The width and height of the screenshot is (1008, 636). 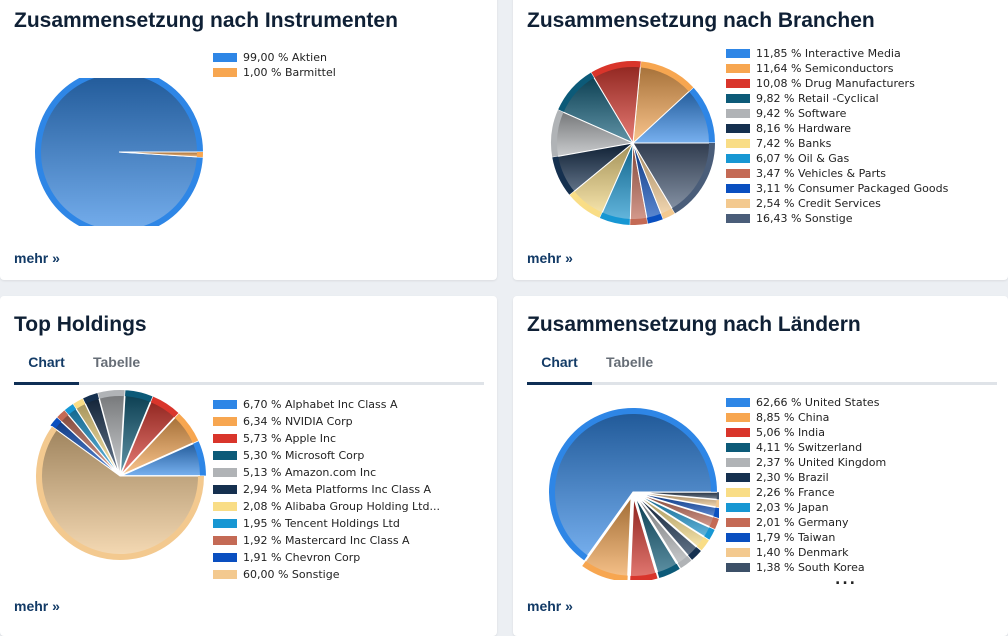 I want to click on legend-label: 1,91 % Chevron Corp, so click(x=301, y=557).